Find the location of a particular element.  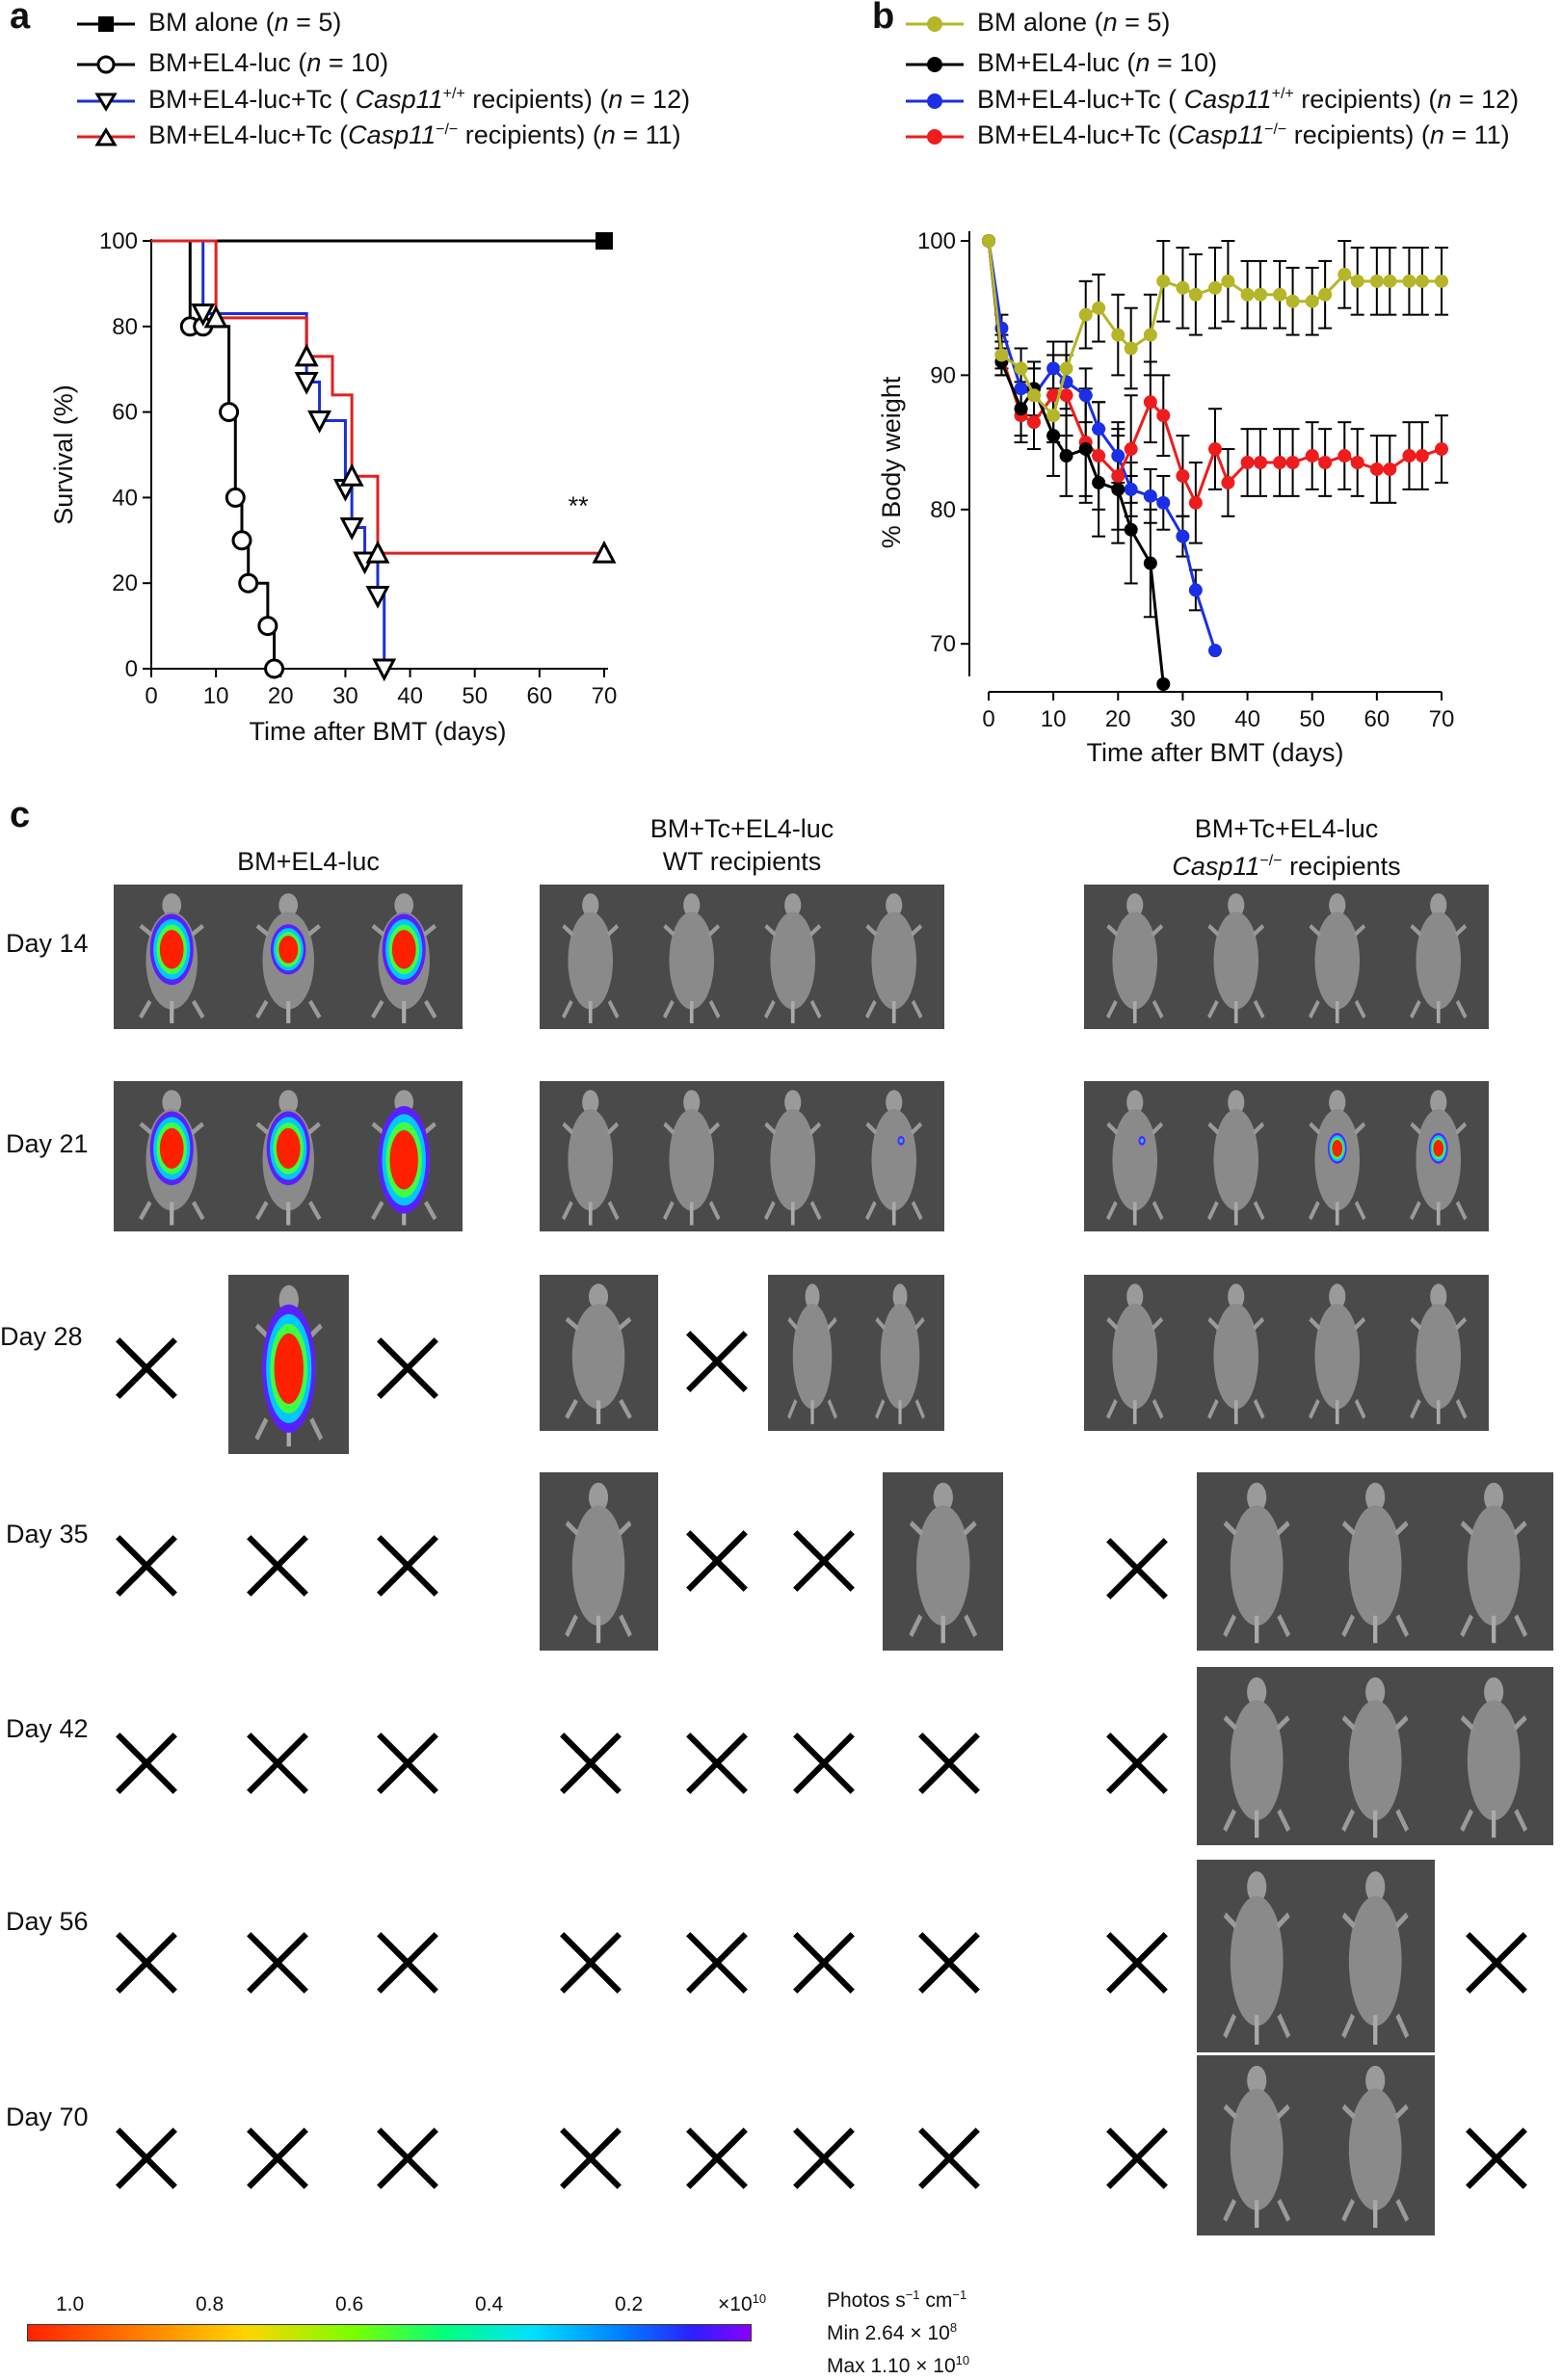

day-label: Day 35 is located at coordinates (47, 1534).